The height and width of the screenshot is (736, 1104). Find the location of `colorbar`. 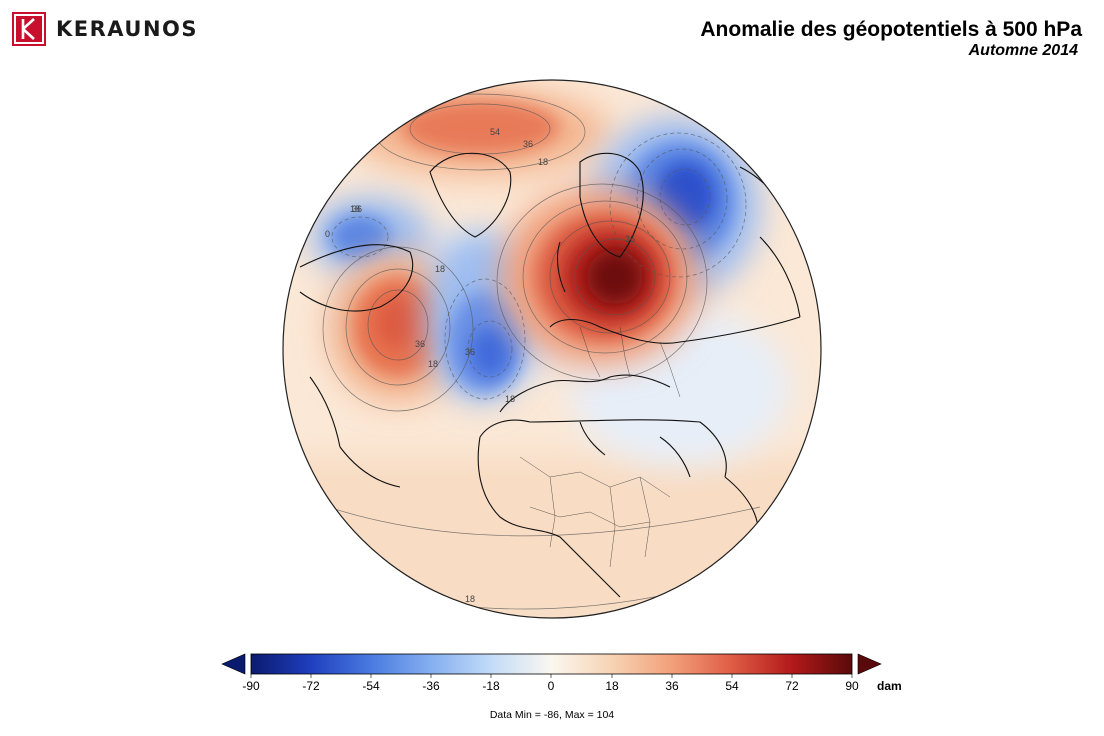

colorbar is located at coordinates (553, 690).